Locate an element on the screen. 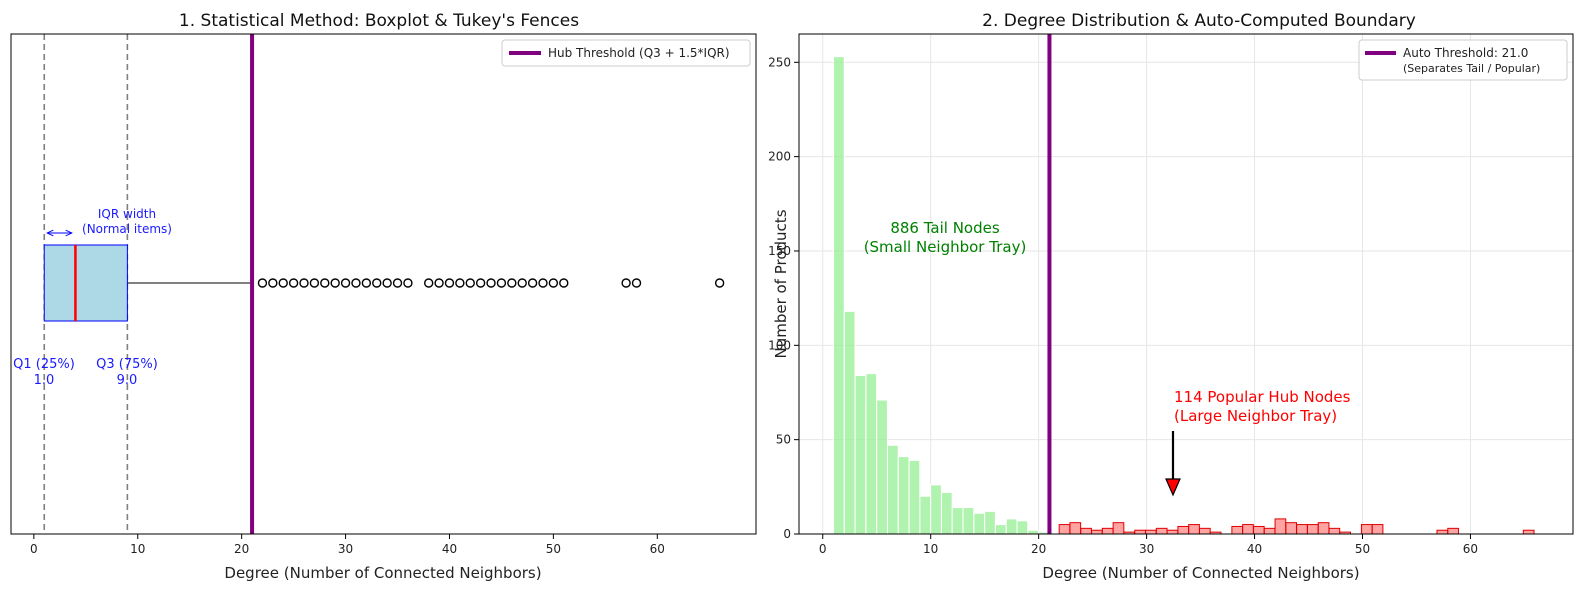  chart2-xlabel: Degree (Number of Connected Neighbors) is located at coordinates (1200, 573).